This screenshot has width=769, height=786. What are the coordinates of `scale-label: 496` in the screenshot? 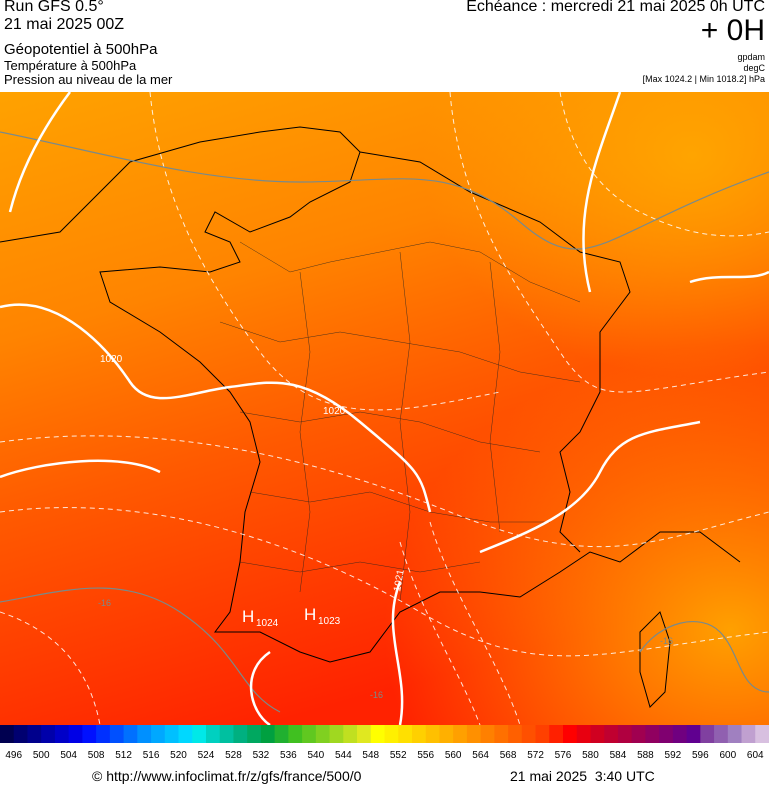 It's located at (13, 755).